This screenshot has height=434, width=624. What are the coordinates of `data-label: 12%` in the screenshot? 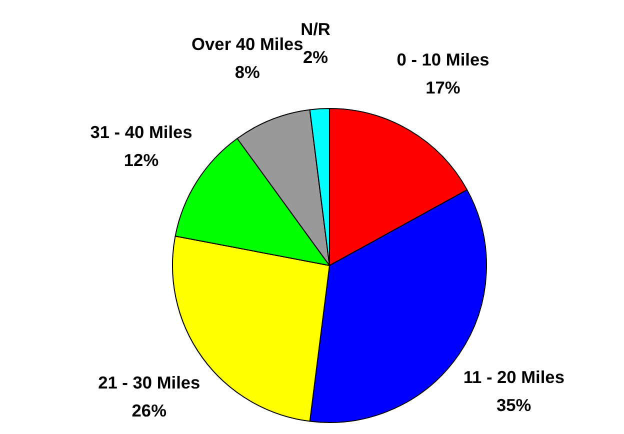 It's located at (141, 160).